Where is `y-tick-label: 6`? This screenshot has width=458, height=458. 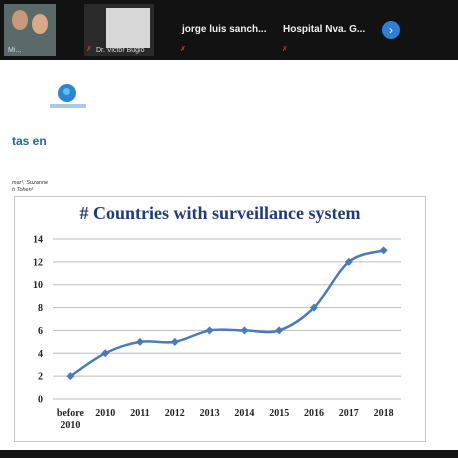
y-tick-label: 6 is located at coordinates (40, 331).